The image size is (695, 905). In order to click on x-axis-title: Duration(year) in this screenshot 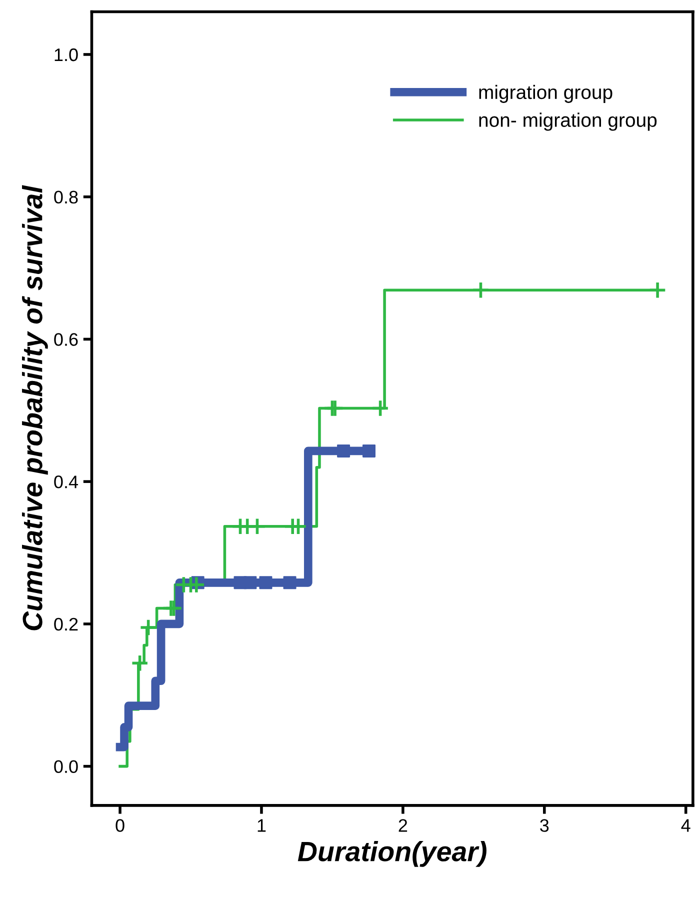, I will do `click(392, 854)`.